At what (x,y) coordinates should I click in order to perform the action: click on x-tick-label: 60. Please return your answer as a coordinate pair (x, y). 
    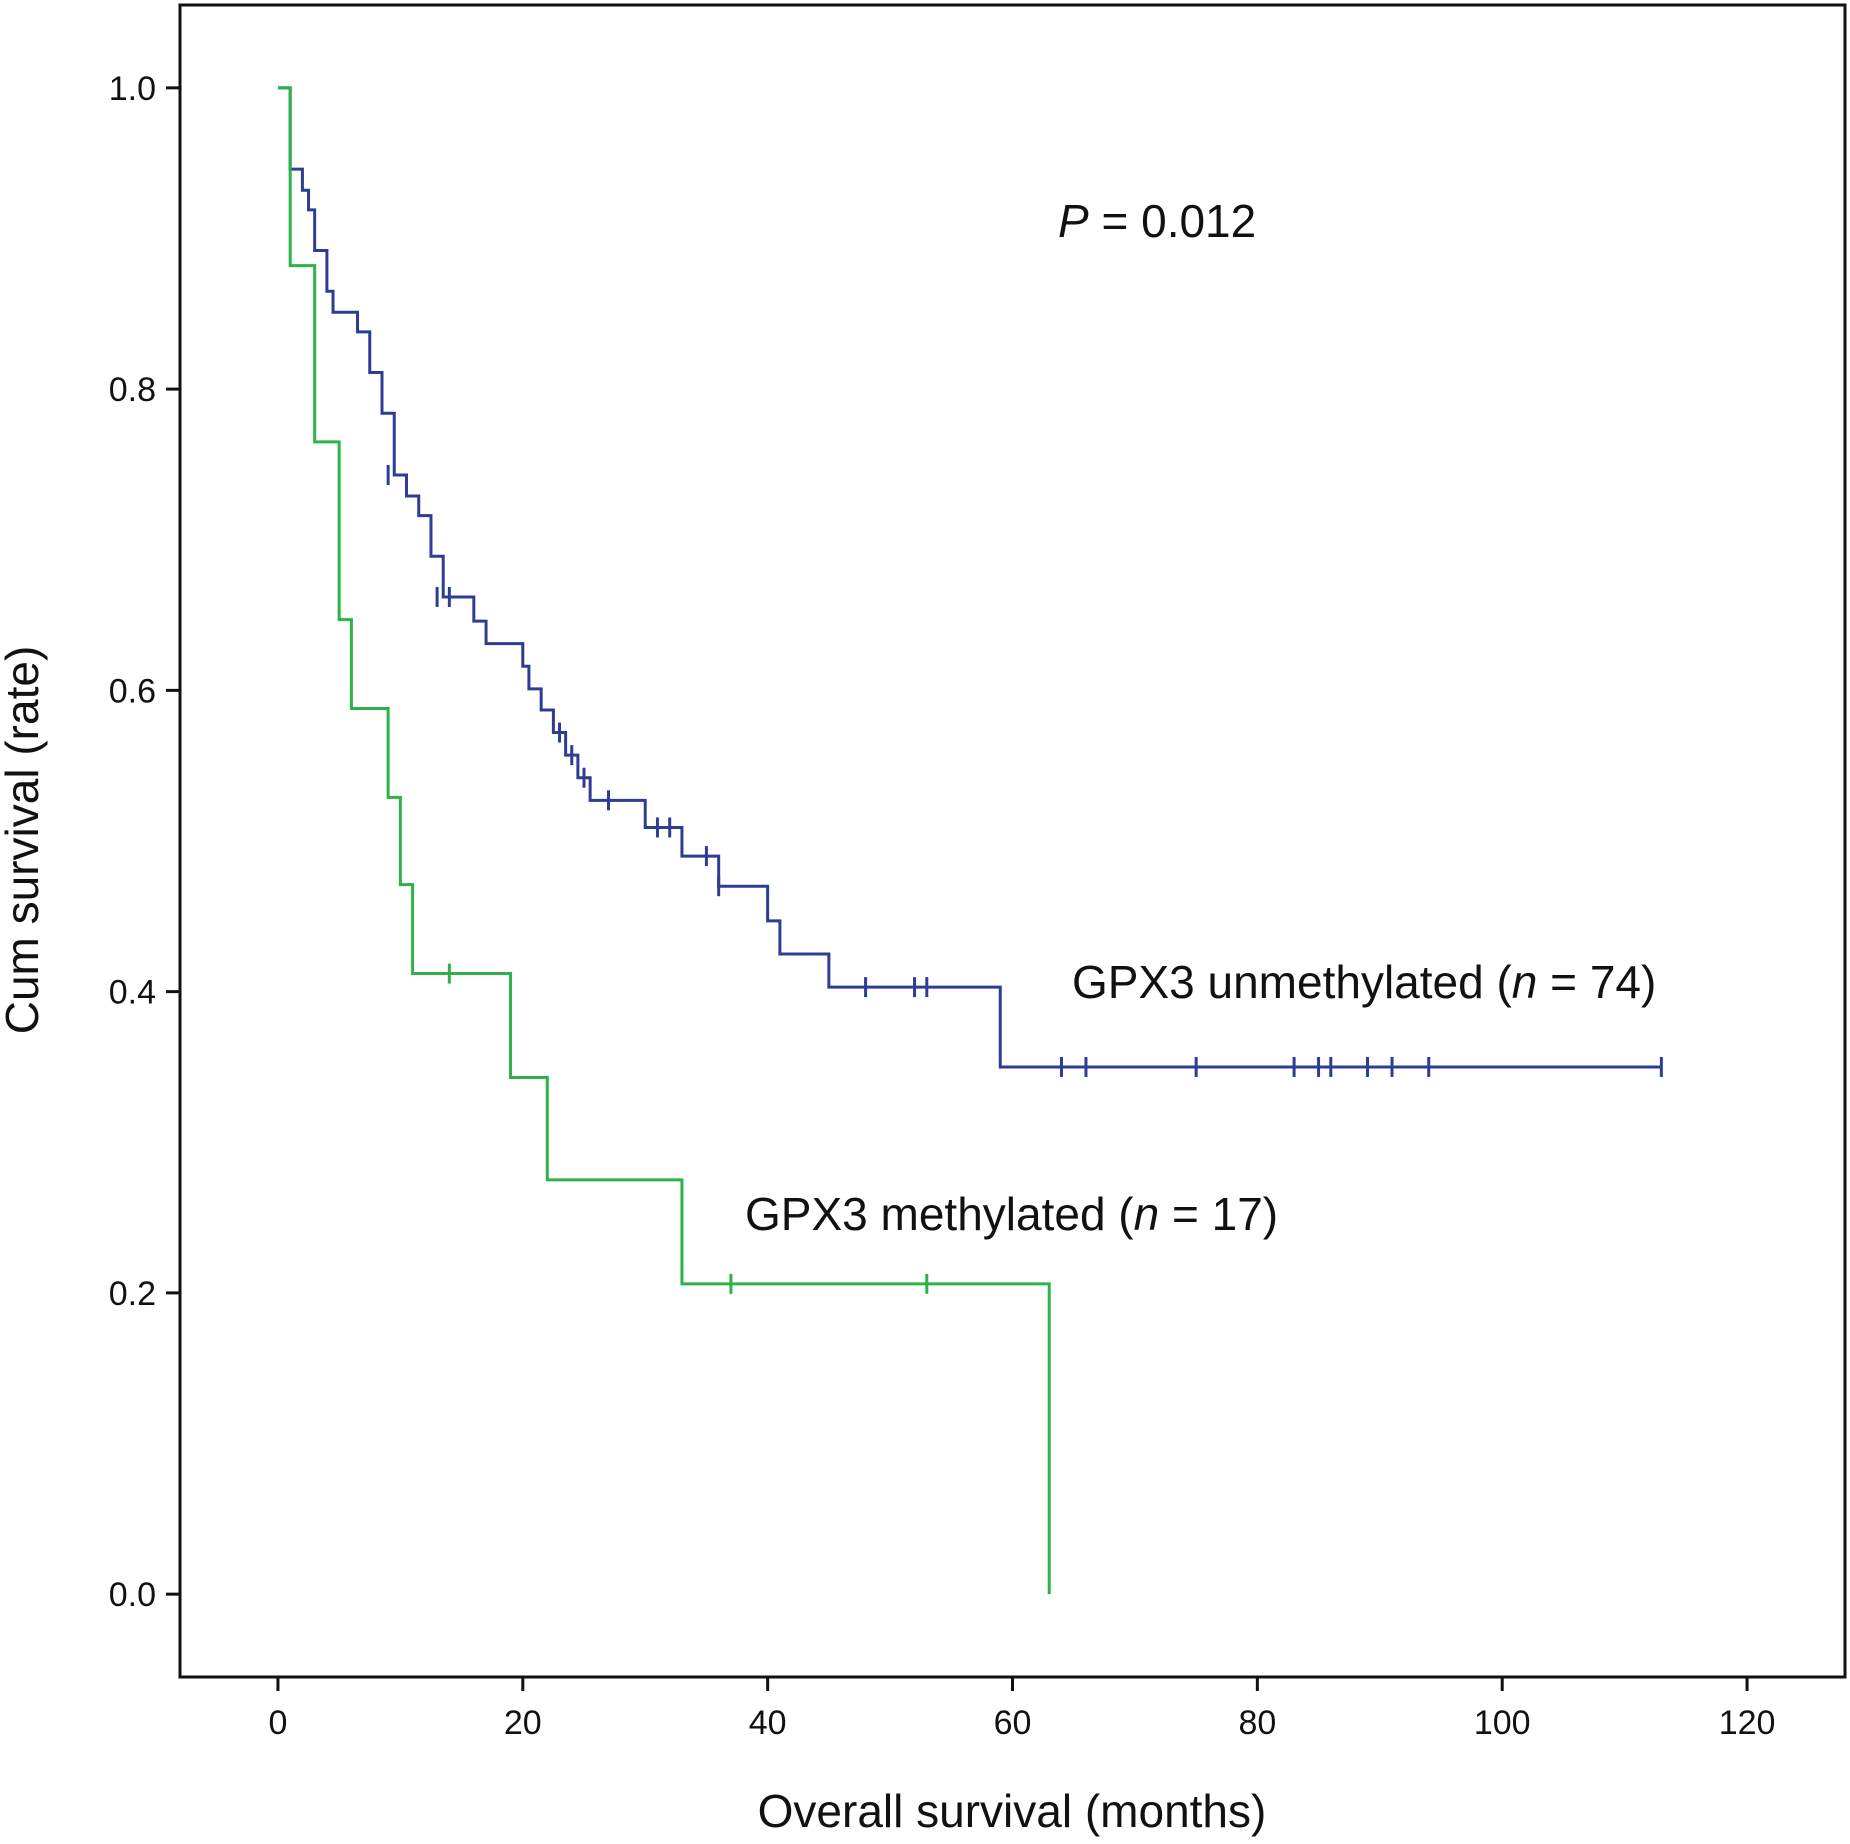
    Looking at the image, I should click on (1013, 1723).